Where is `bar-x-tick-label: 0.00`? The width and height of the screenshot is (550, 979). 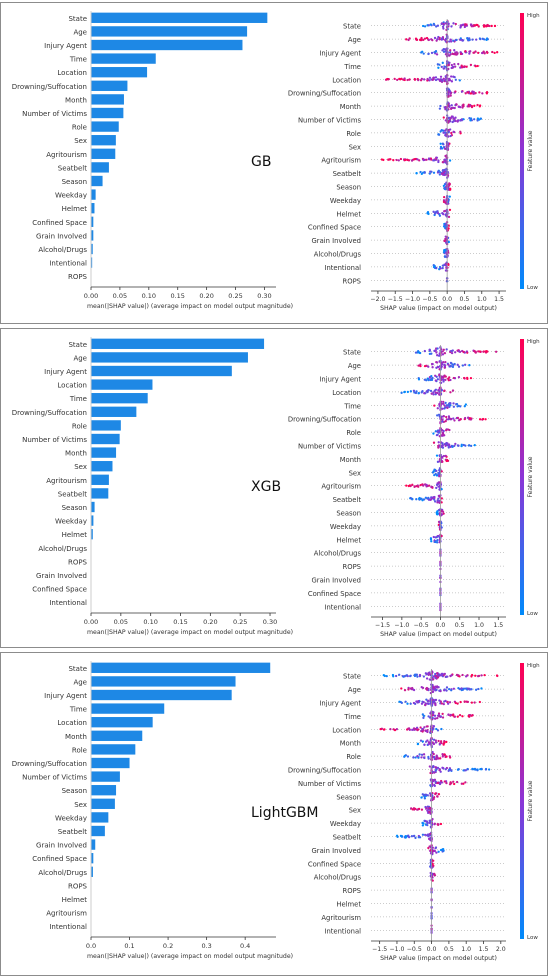
bar-x-tick-label: 0.00 is located at coordinates (91, 622).